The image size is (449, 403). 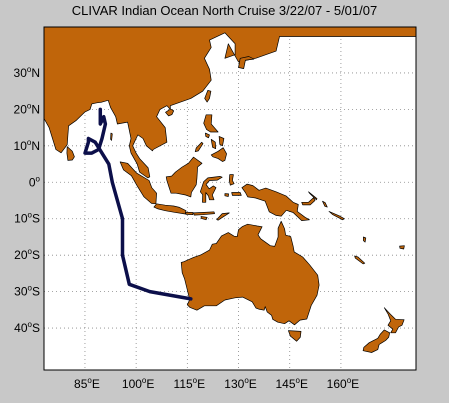 What do you see at coordinates (211, 189) in the screenshot?
I see `land-sulawesi` at bounding box center [211, 189].